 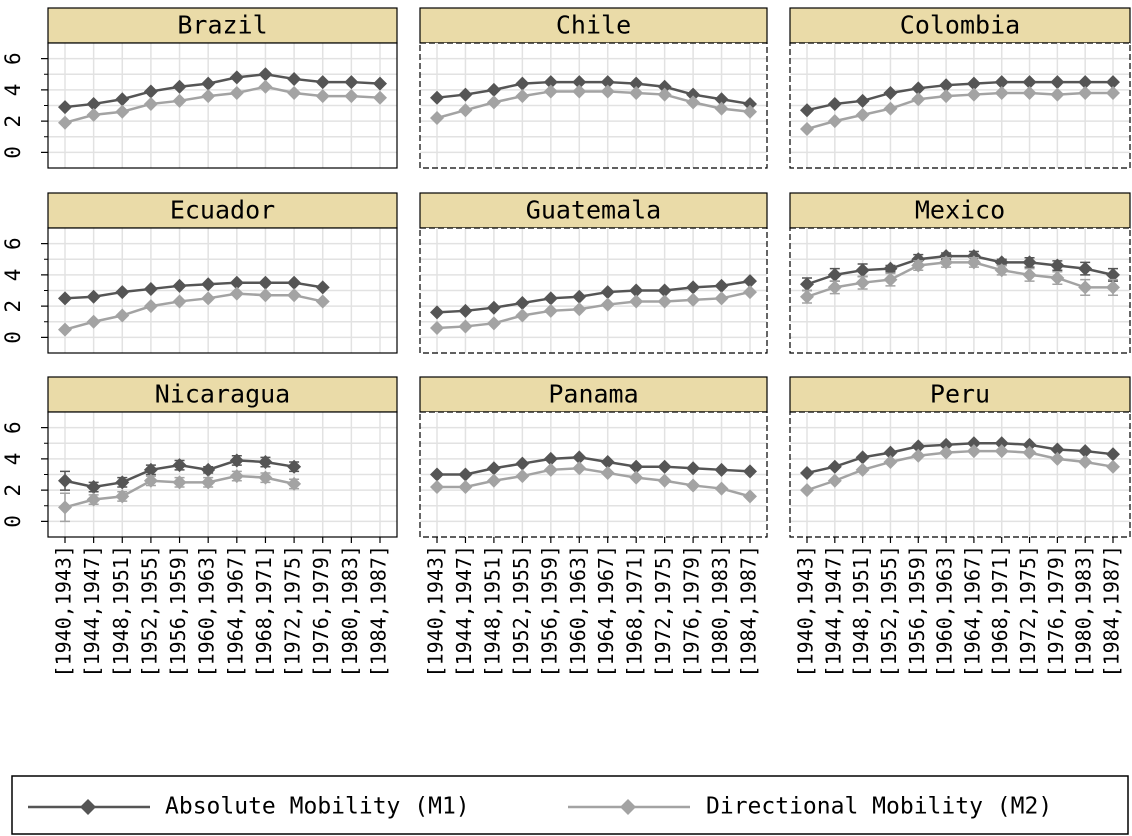 What do you see at coordinates (222, 25) in the screenshot?
I see `panel-title: Brazil` at bounding box center [222, 25].